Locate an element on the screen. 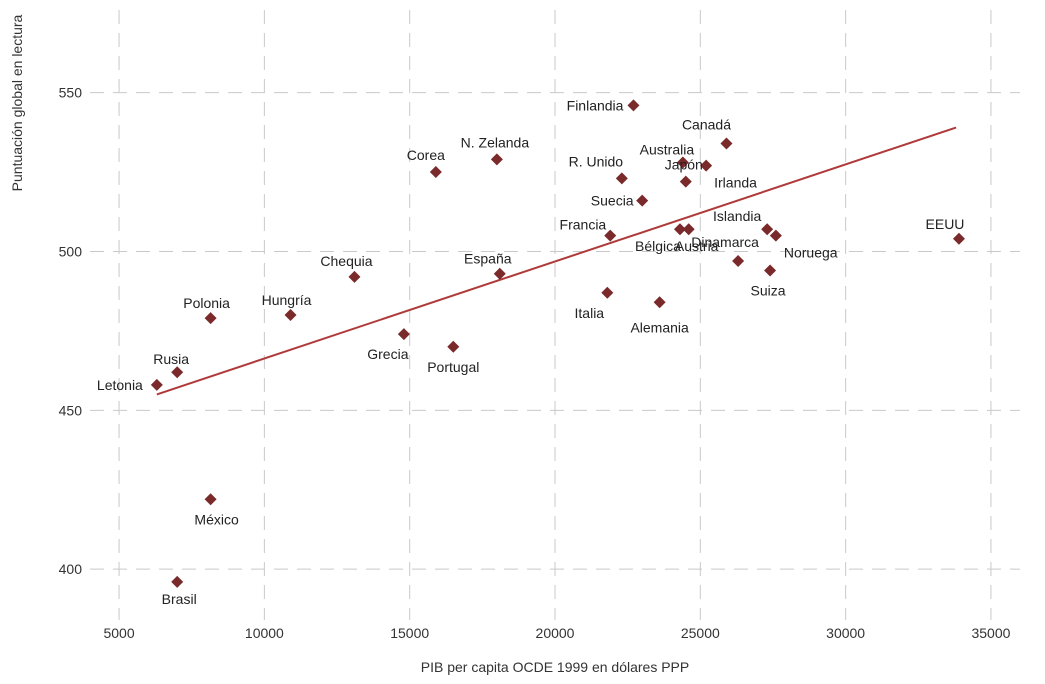 Image resolution: width=1045 pixels, height=684 pixels. x-axis-title: PIB per capita OCDE 1999 en dólares PPP is located at coordinates (555, 667).